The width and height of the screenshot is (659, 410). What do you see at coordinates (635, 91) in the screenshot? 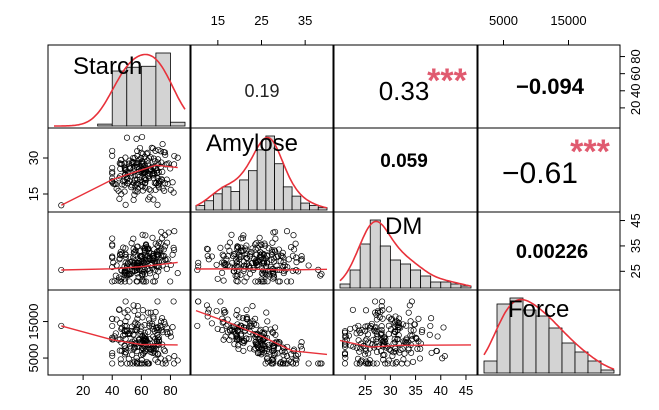
I see `tick-label-density: 40` at bounding box center [635, 91].